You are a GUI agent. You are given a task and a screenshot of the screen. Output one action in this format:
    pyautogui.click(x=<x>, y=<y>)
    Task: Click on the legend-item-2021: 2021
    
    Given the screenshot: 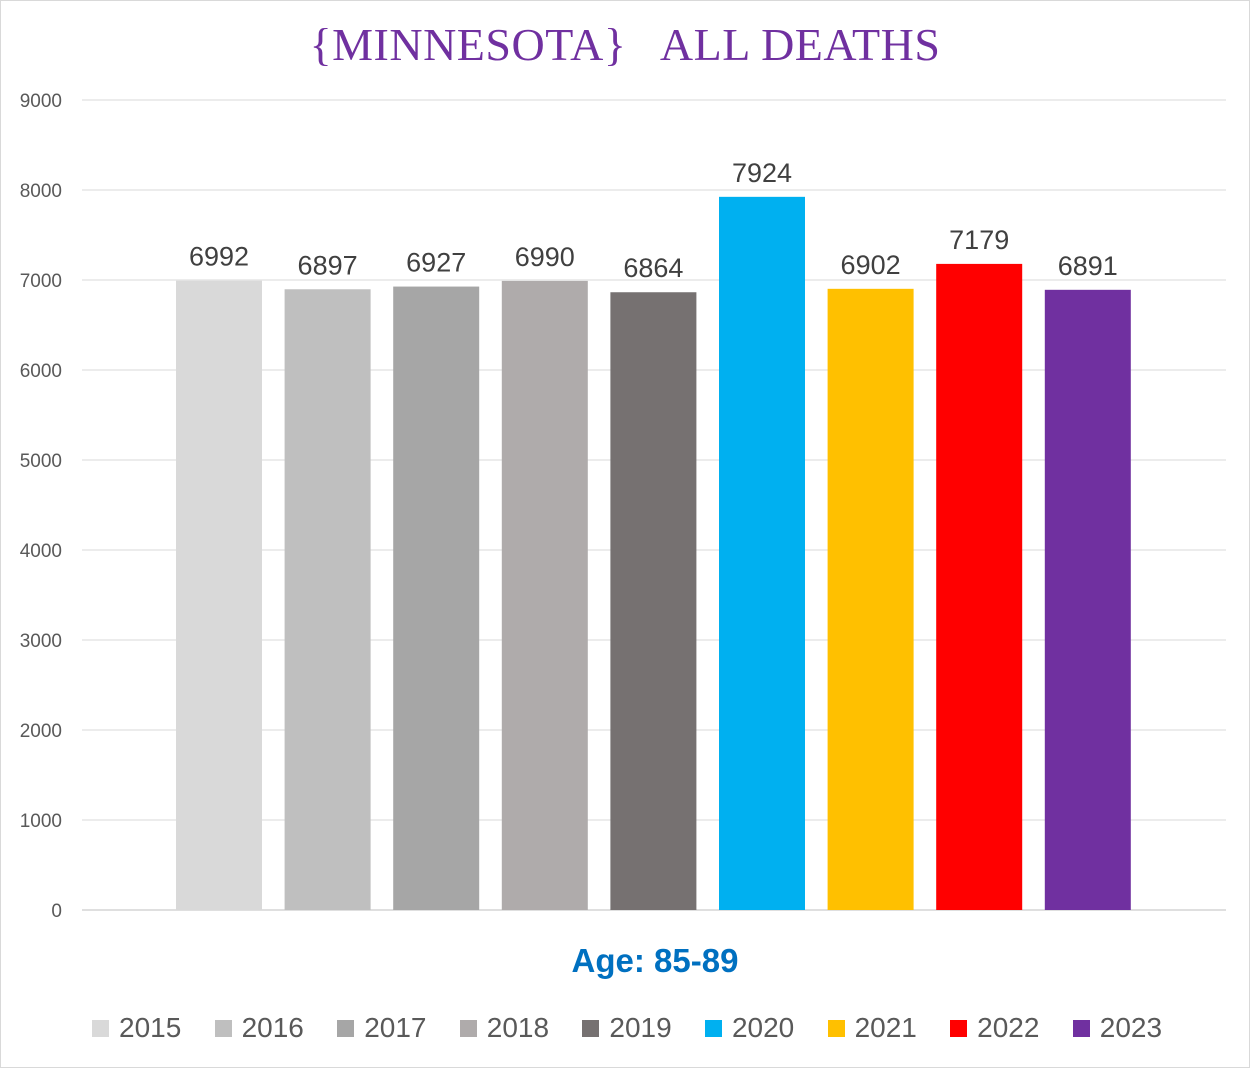 What is the action you would take?
    pyautogui.click(x=889, y=1028)
    